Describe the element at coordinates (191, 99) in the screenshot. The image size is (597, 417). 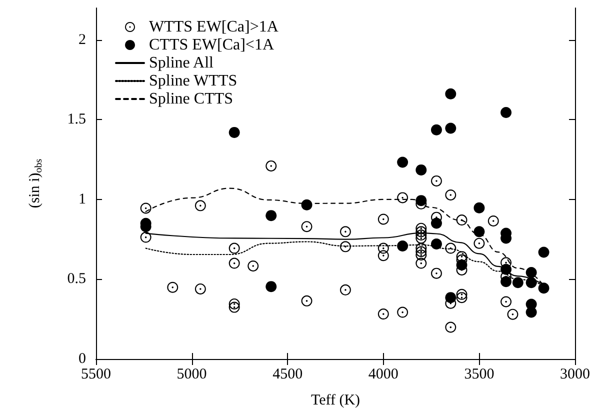
I see `legend-label: Spline CTTS` at that location.